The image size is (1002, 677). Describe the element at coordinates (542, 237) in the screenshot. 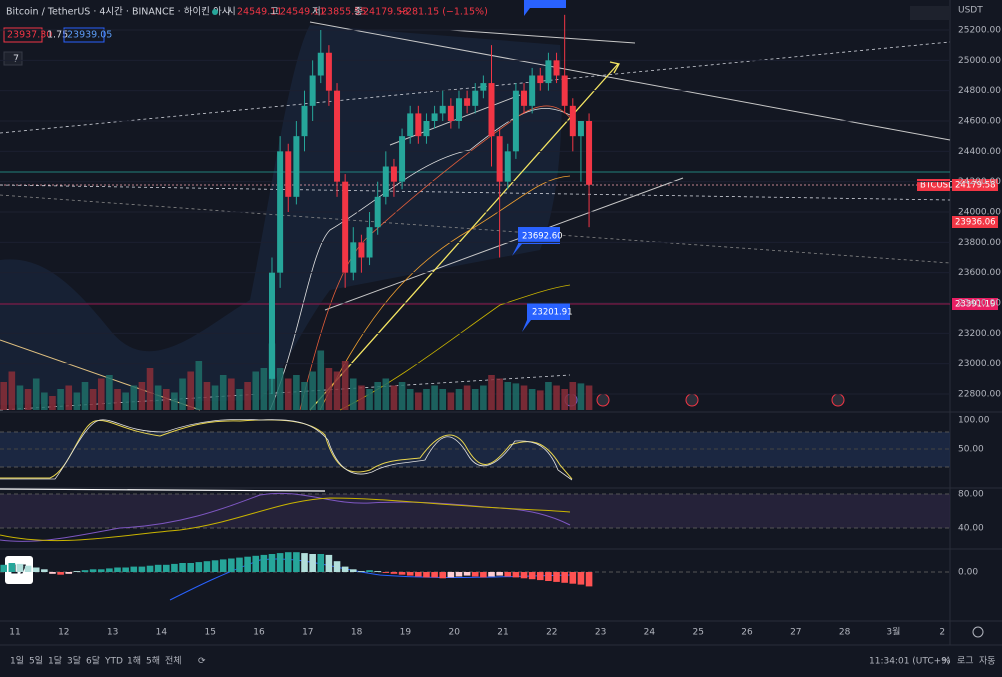

I see `callout-text: 23692.60` at that location.